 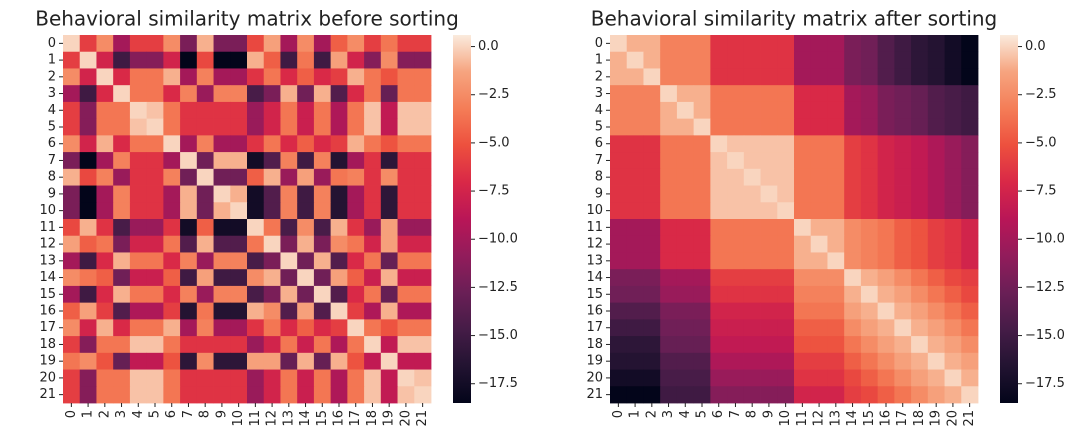 I want to click on x-tick-label: 20, so click(x=952, y=418).